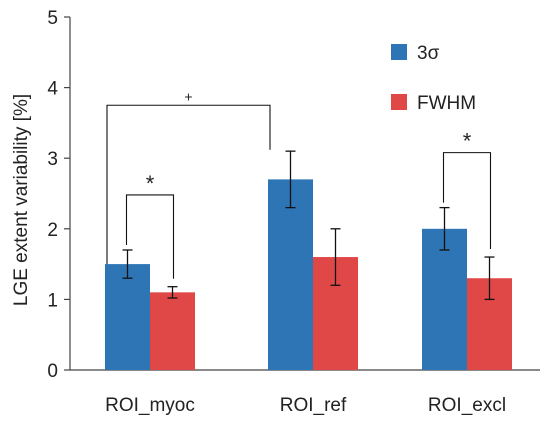 The image size is (550, 426). I want to click on legend-label: 3σ, so click(428, 53).